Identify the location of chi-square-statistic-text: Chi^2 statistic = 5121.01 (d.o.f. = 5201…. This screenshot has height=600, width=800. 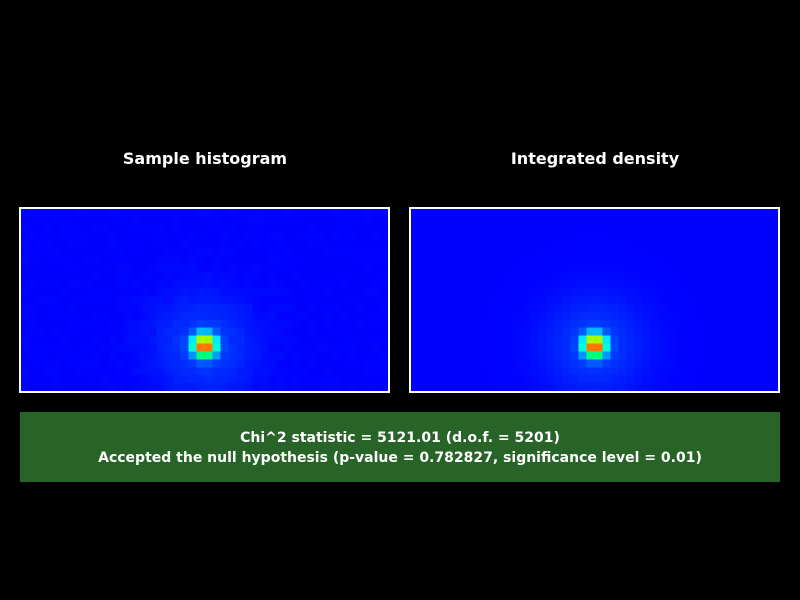
(400, 438).